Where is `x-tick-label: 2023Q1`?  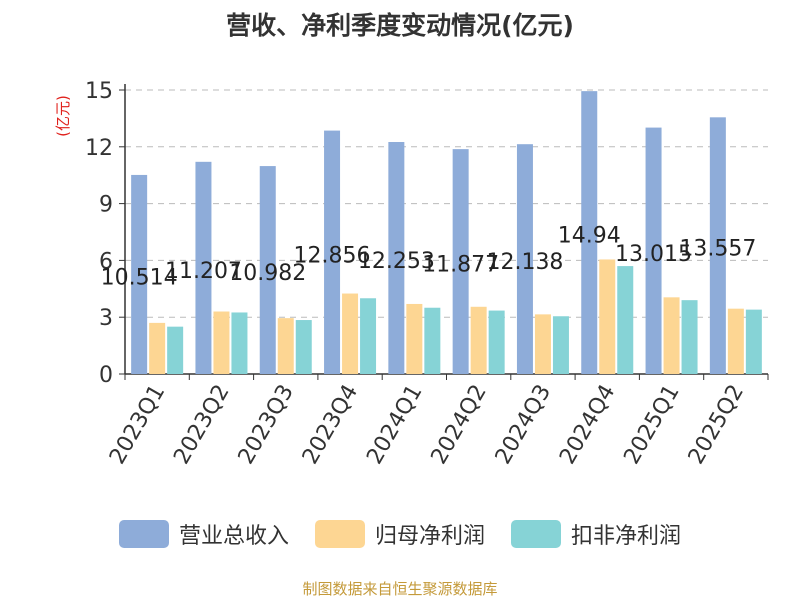
x-tick-label: 2023Q1 is located at coordinates (137, 425).